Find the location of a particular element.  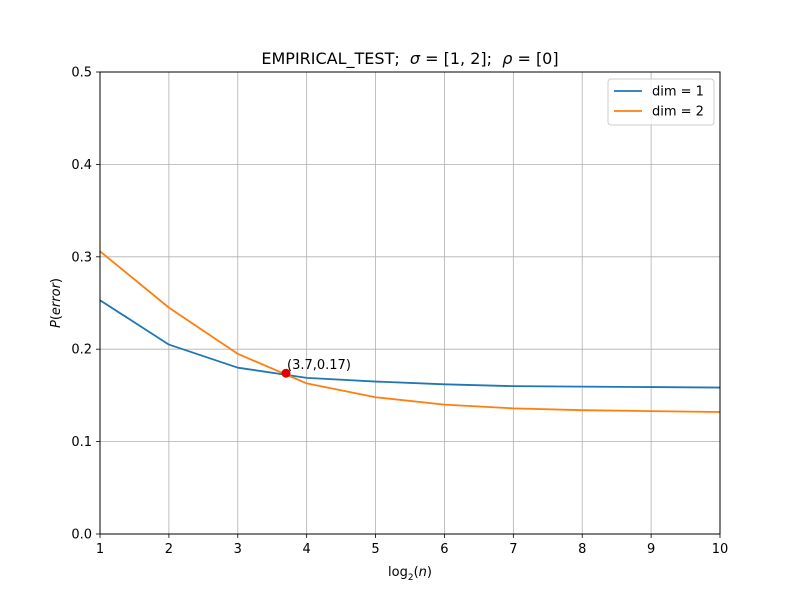

legend: dim = 1 dim = 2 is located at coordinates (661, 102).